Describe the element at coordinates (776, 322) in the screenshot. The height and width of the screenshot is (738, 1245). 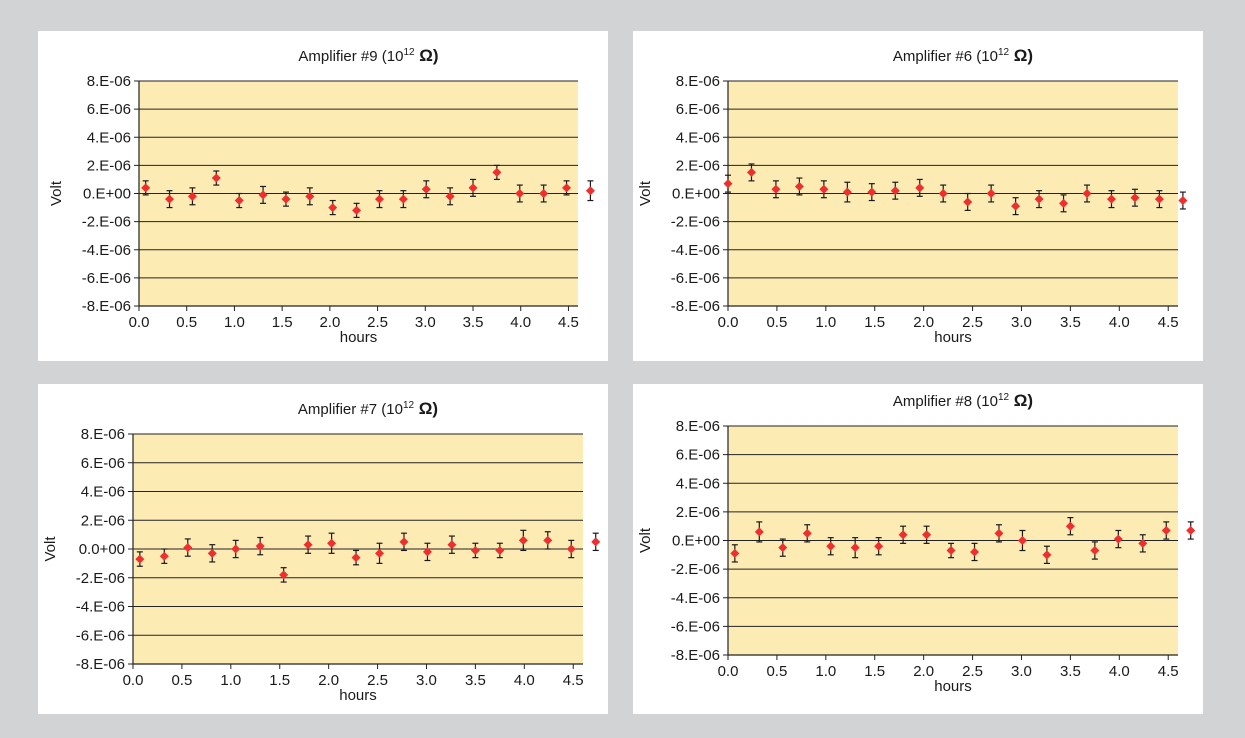
I see `x-tick-label: 0.5` at that location.